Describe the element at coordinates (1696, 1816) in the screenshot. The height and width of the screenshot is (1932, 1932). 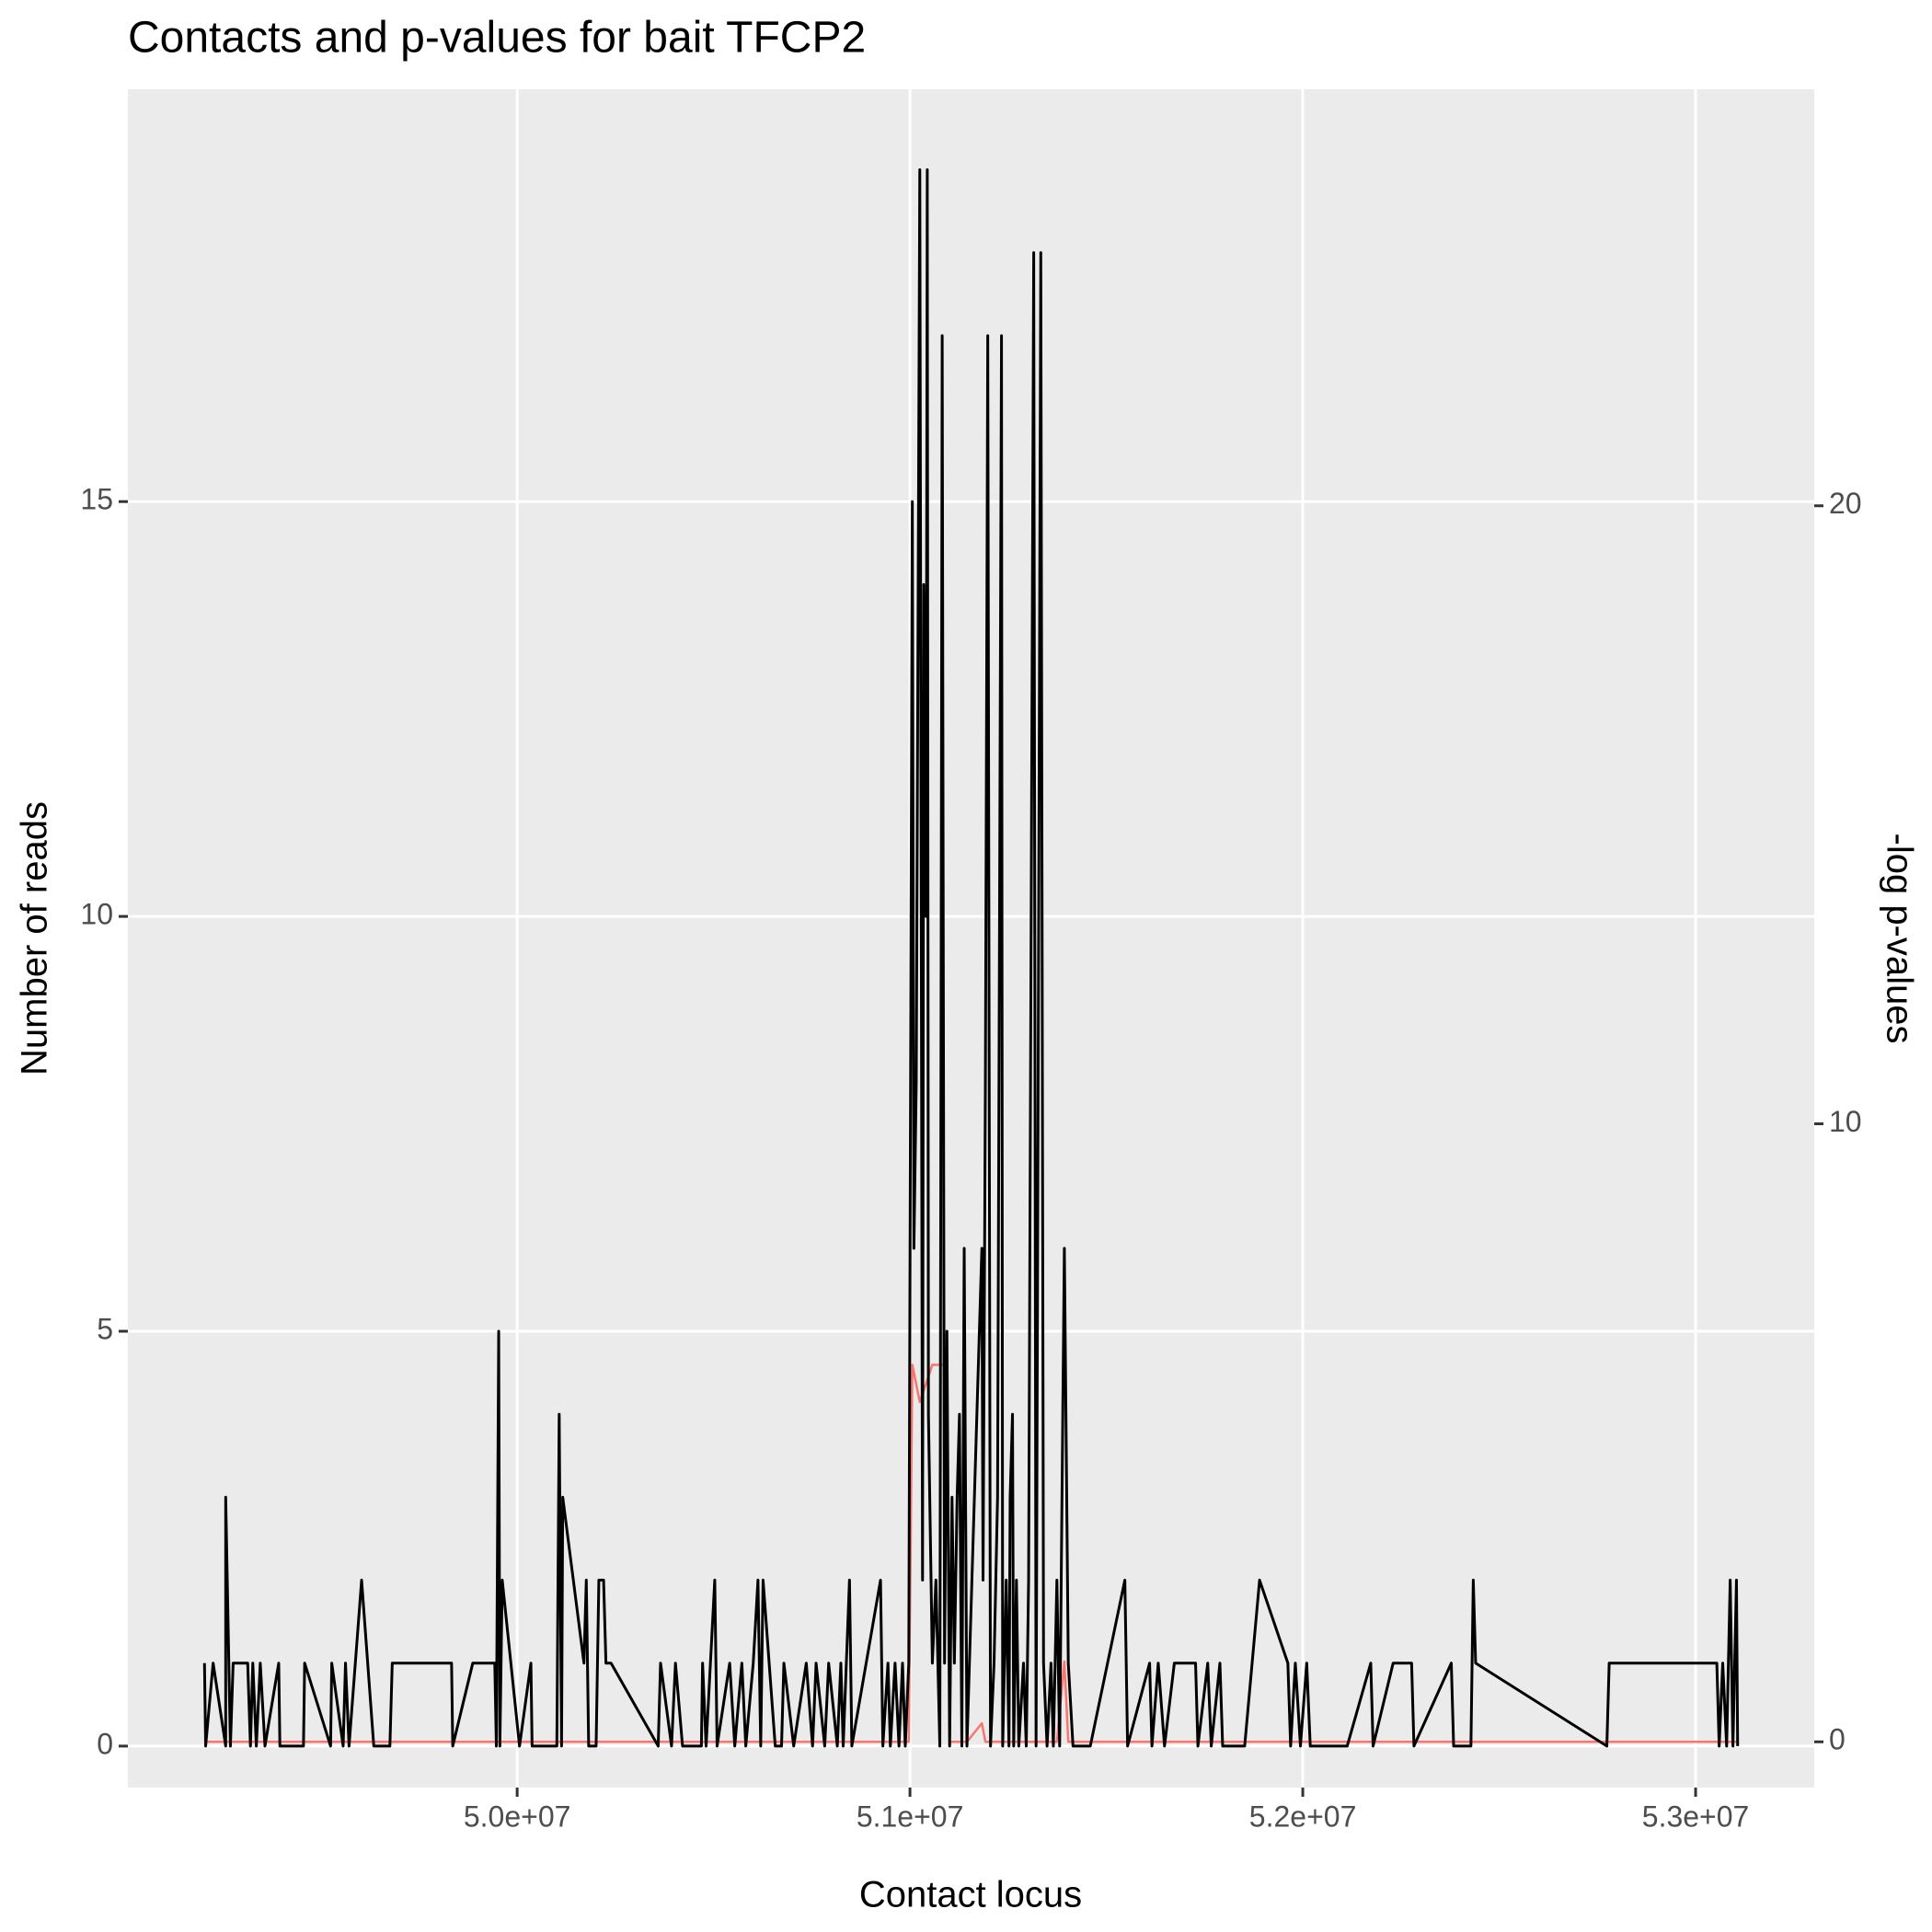
I see `x-tick-label: 5.3e+07` at that location.